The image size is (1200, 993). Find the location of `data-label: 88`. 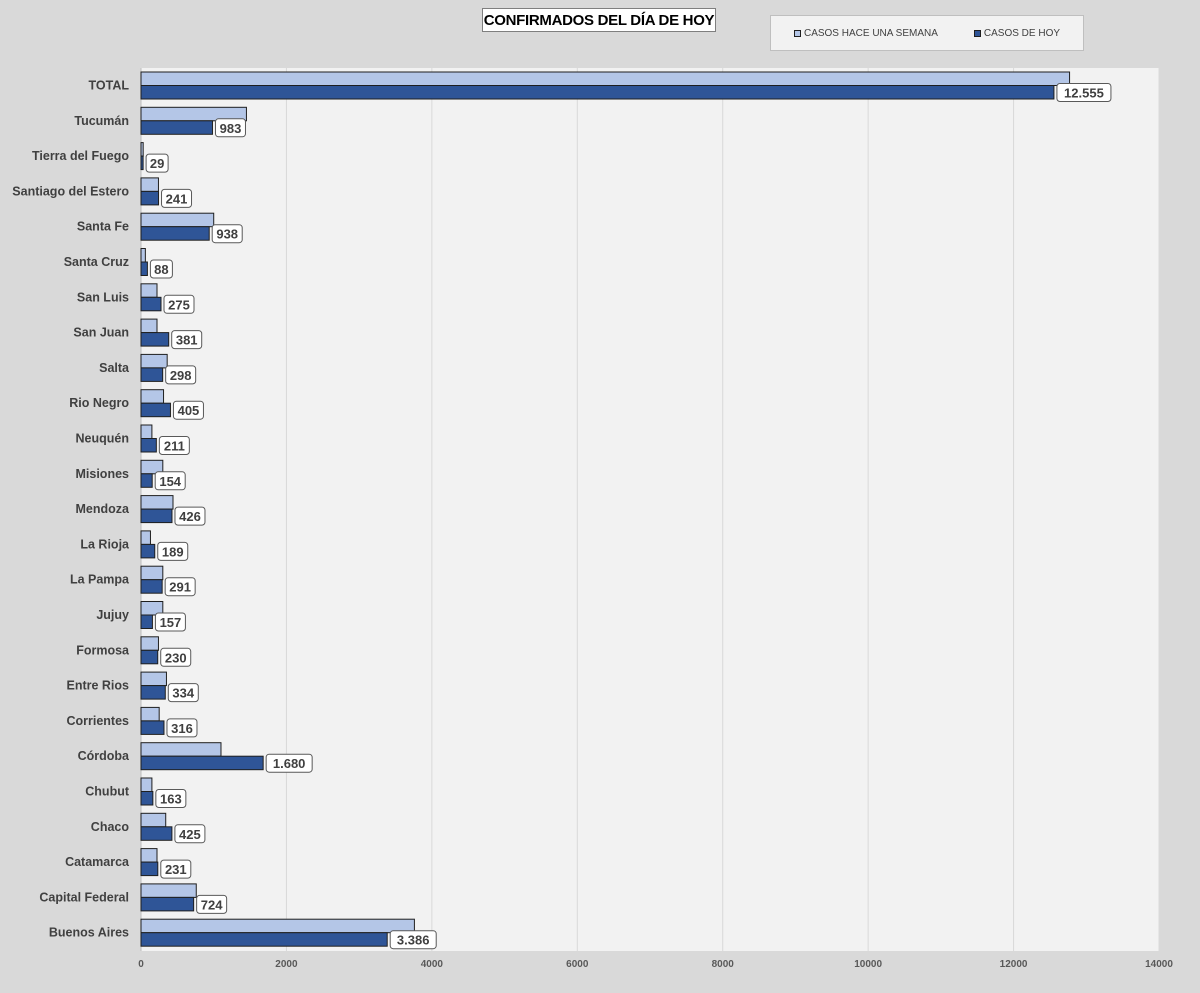

data-label: 88 is located at coordinates (161, 269).